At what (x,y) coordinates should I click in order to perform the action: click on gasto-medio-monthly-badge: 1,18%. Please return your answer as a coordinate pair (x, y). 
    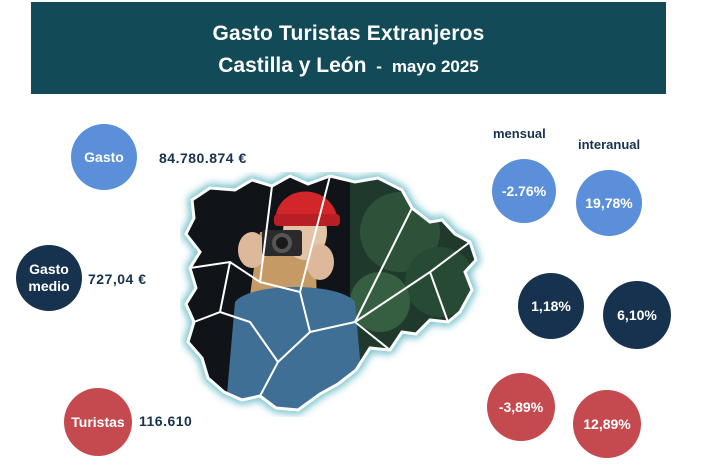
    Looking at the image, I should click on (551, 306).